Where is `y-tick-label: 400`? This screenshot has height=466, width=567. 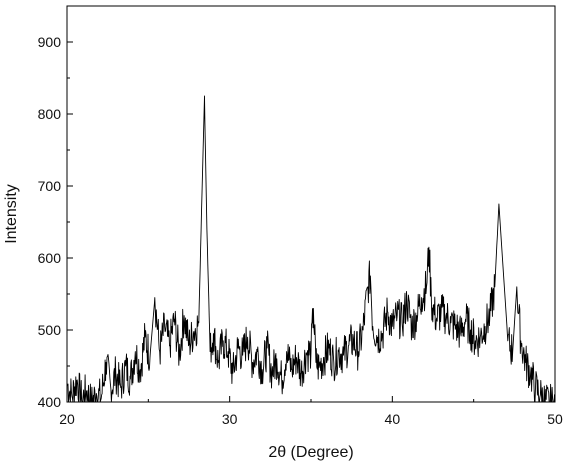 y-tick-label: 400 is located at coordinates (50, 402).